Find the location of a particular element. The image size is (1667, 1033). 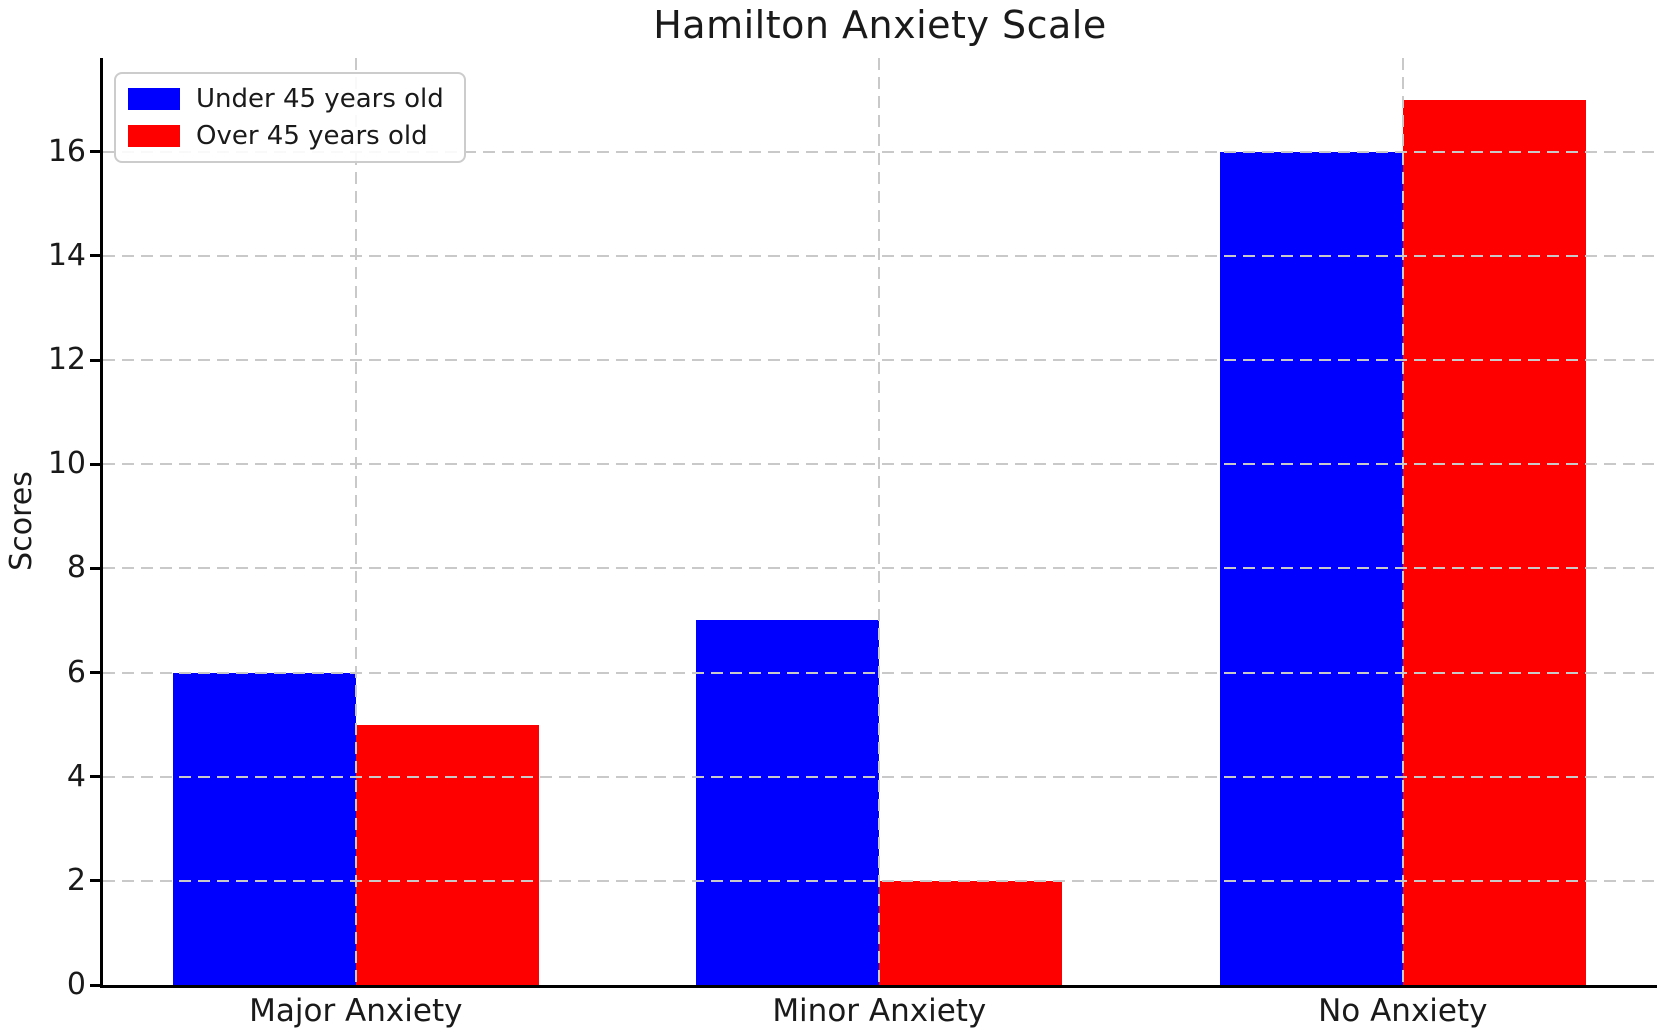

y-tick-label-4: 4 is located at coordinates (76, 776).